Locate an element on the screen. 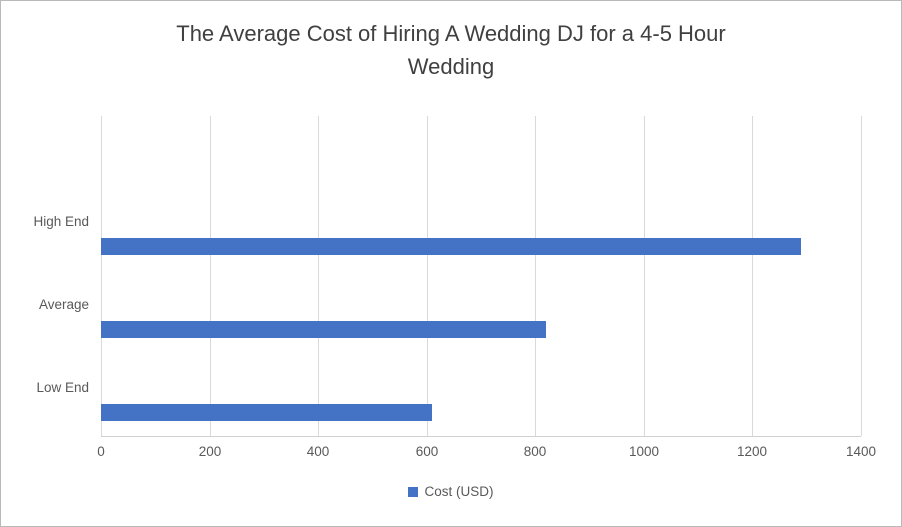 The image size is (902, 527). legend: Cost (USD) is located at coordinates (451, 491).